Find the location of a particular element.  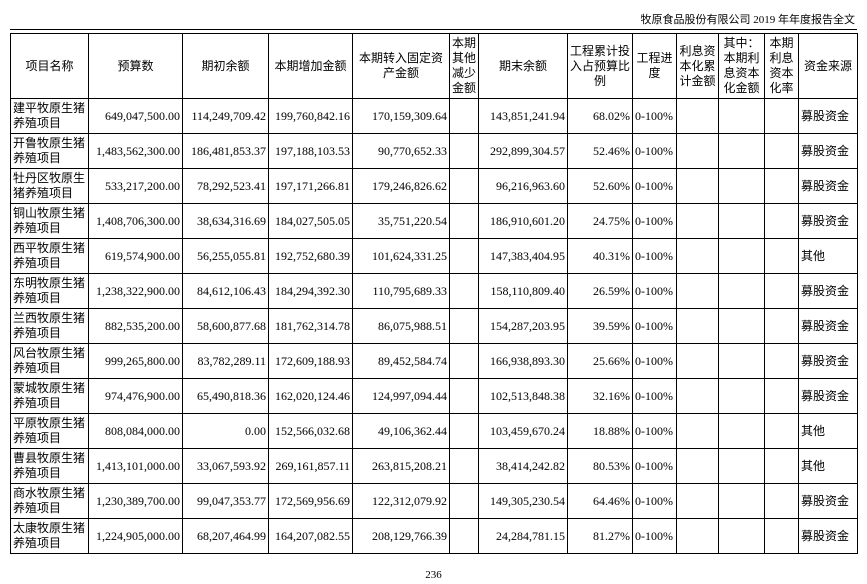

table-cell: 83,782,289.11 is located at coordinates (225, 361).